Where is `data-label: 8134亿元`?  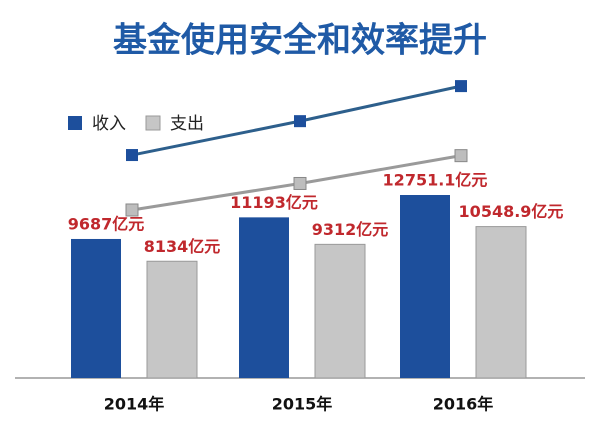
data-label: 8134亿元 is located at coordinates (182, 246).